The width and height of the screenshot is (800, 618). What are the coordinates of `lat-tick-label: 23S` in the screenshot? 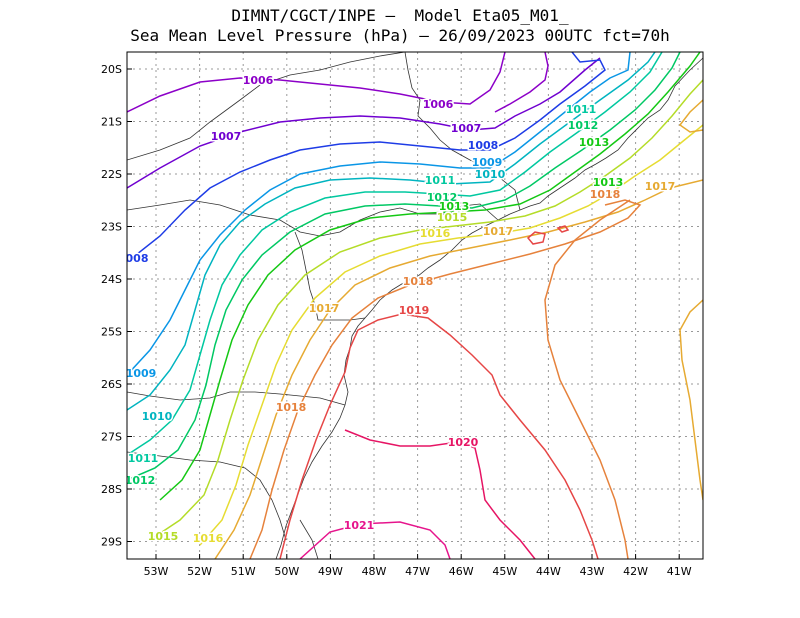 It's located at (111, 227).